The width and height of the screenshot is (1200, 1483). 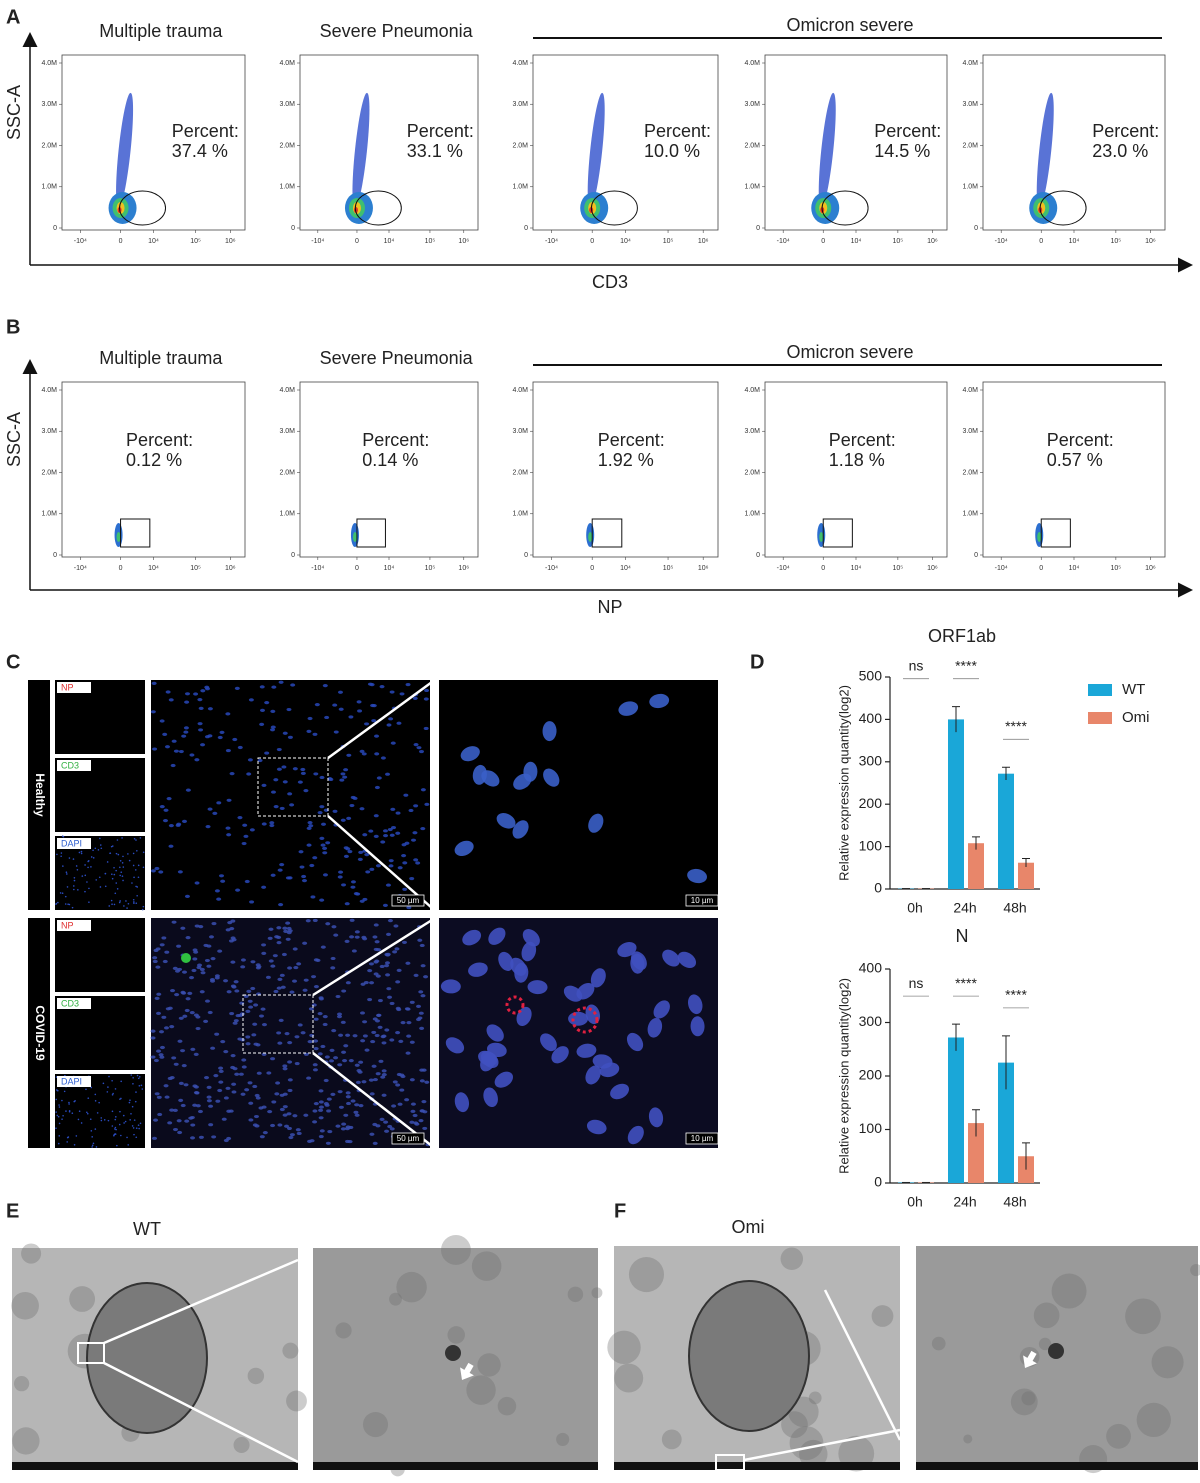 What do you see at coordinates (585, 1020) in the screenshot?
I see `np-signal` at bounding box center [585, 1020].